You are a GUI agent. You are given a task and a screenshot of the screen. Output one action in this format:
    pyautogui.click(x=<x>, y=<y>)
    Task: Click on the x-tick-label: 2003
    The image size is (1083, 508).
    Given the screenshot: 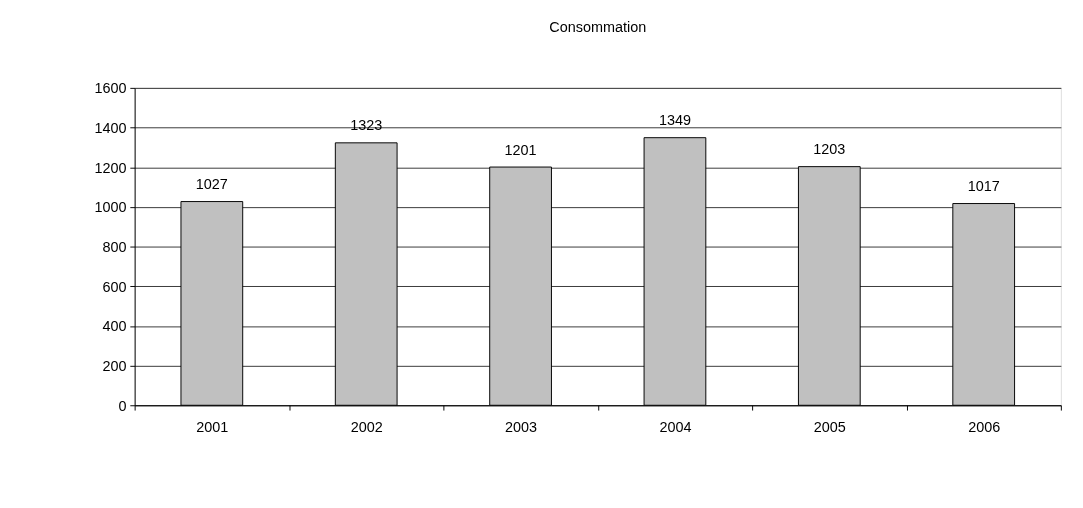 What is the action you would take?
    pyautogui.click(x=521, y=426)
    